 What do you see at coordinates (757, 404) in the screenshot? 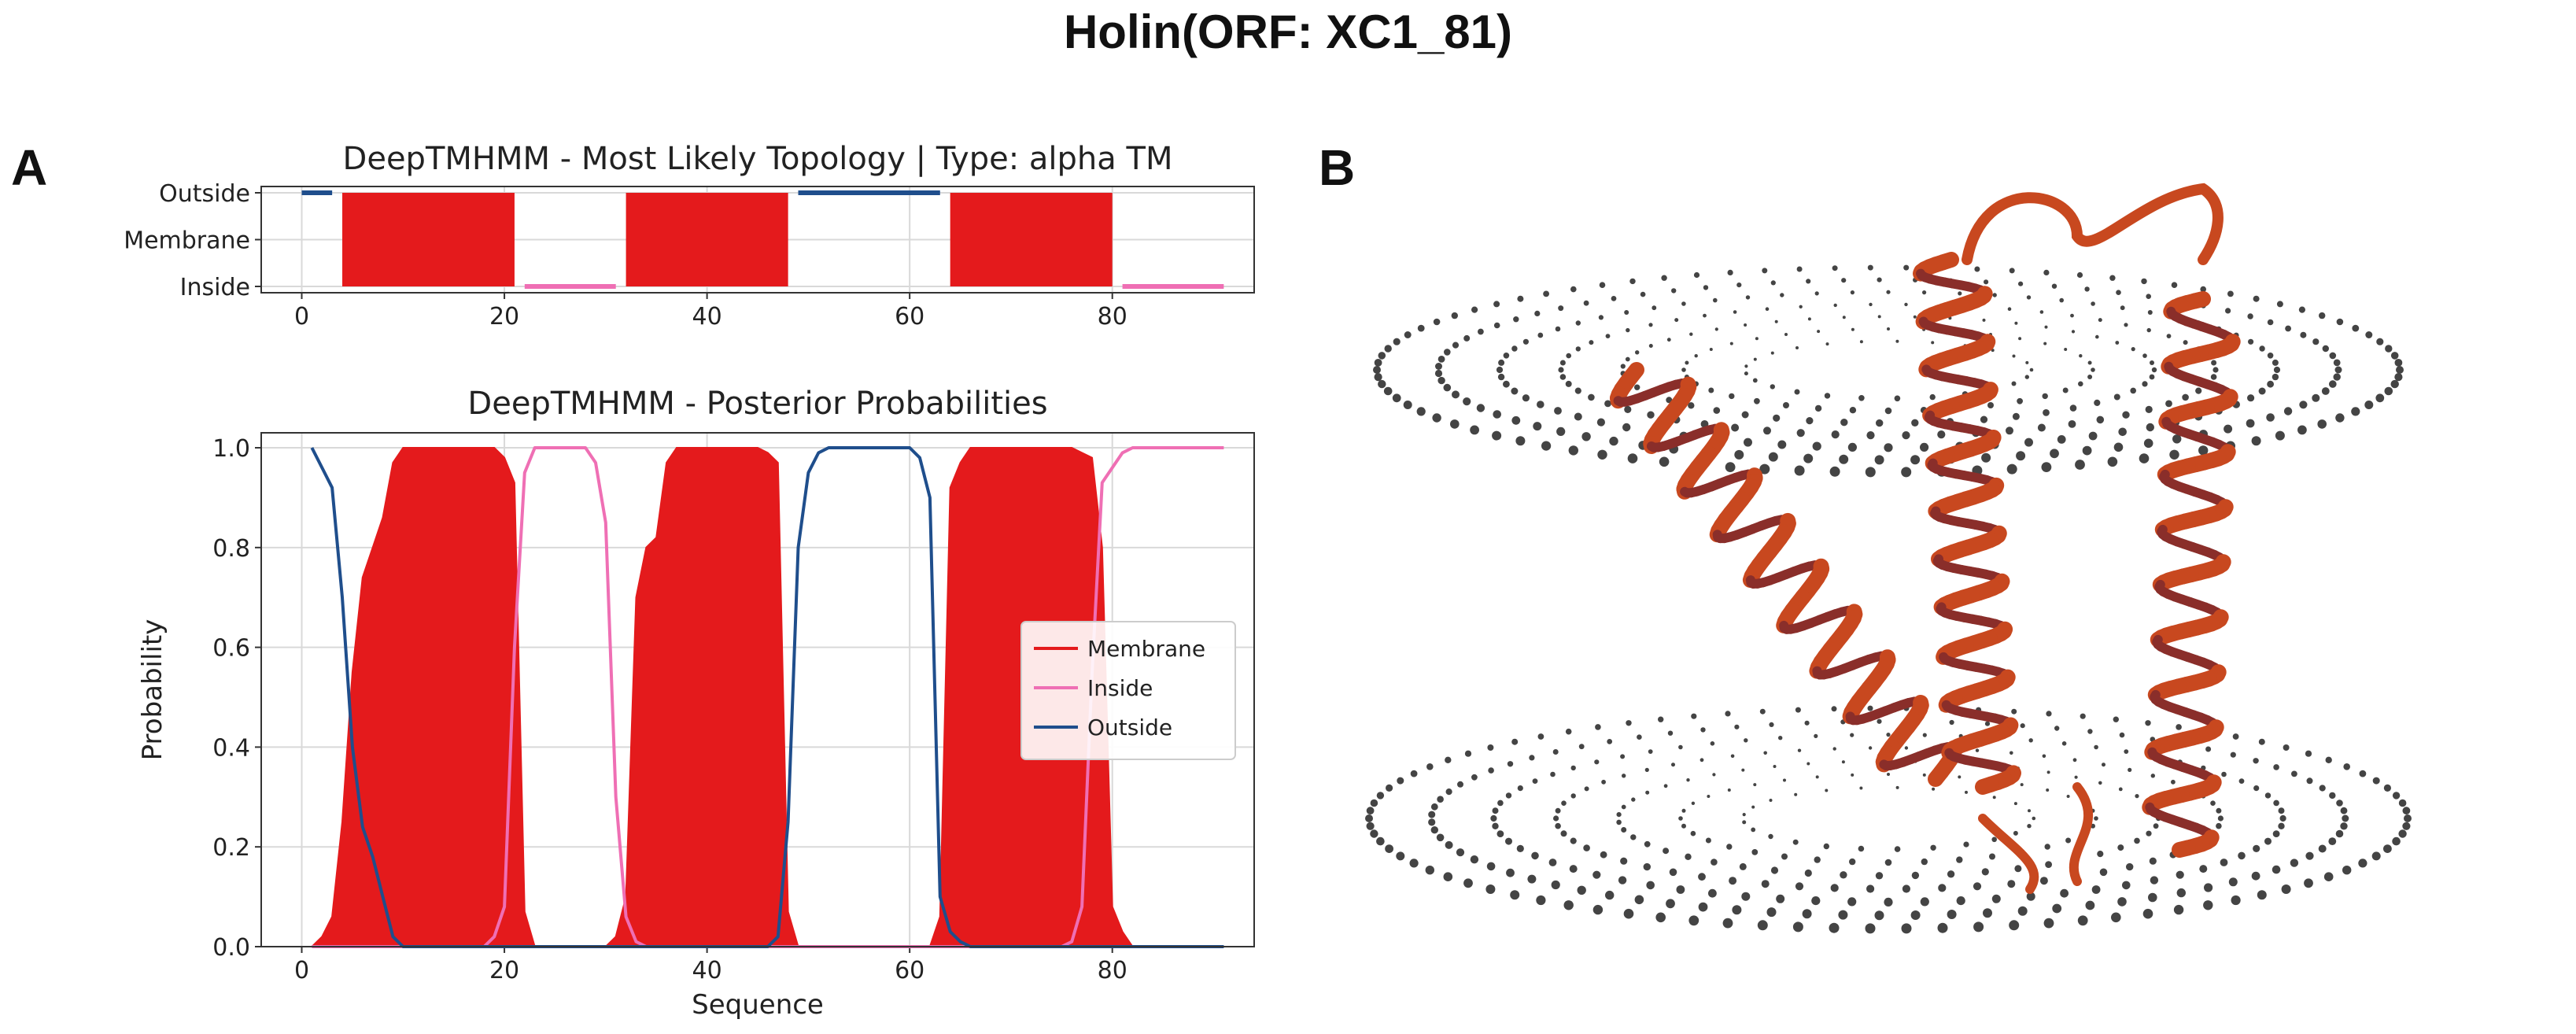
I see `posterior-title: DeepTMHMM - Posterior Probabilities` at bounding box center [757, 404].